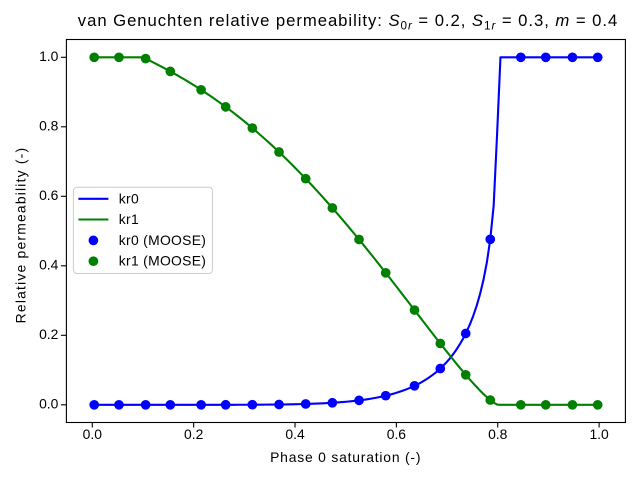 The width and height of the screenshot is (640, 480). What do you see at coordinates (129, 219) in the screenshot?
I see `svg-text: kr1` at bounding box center [129, 219].